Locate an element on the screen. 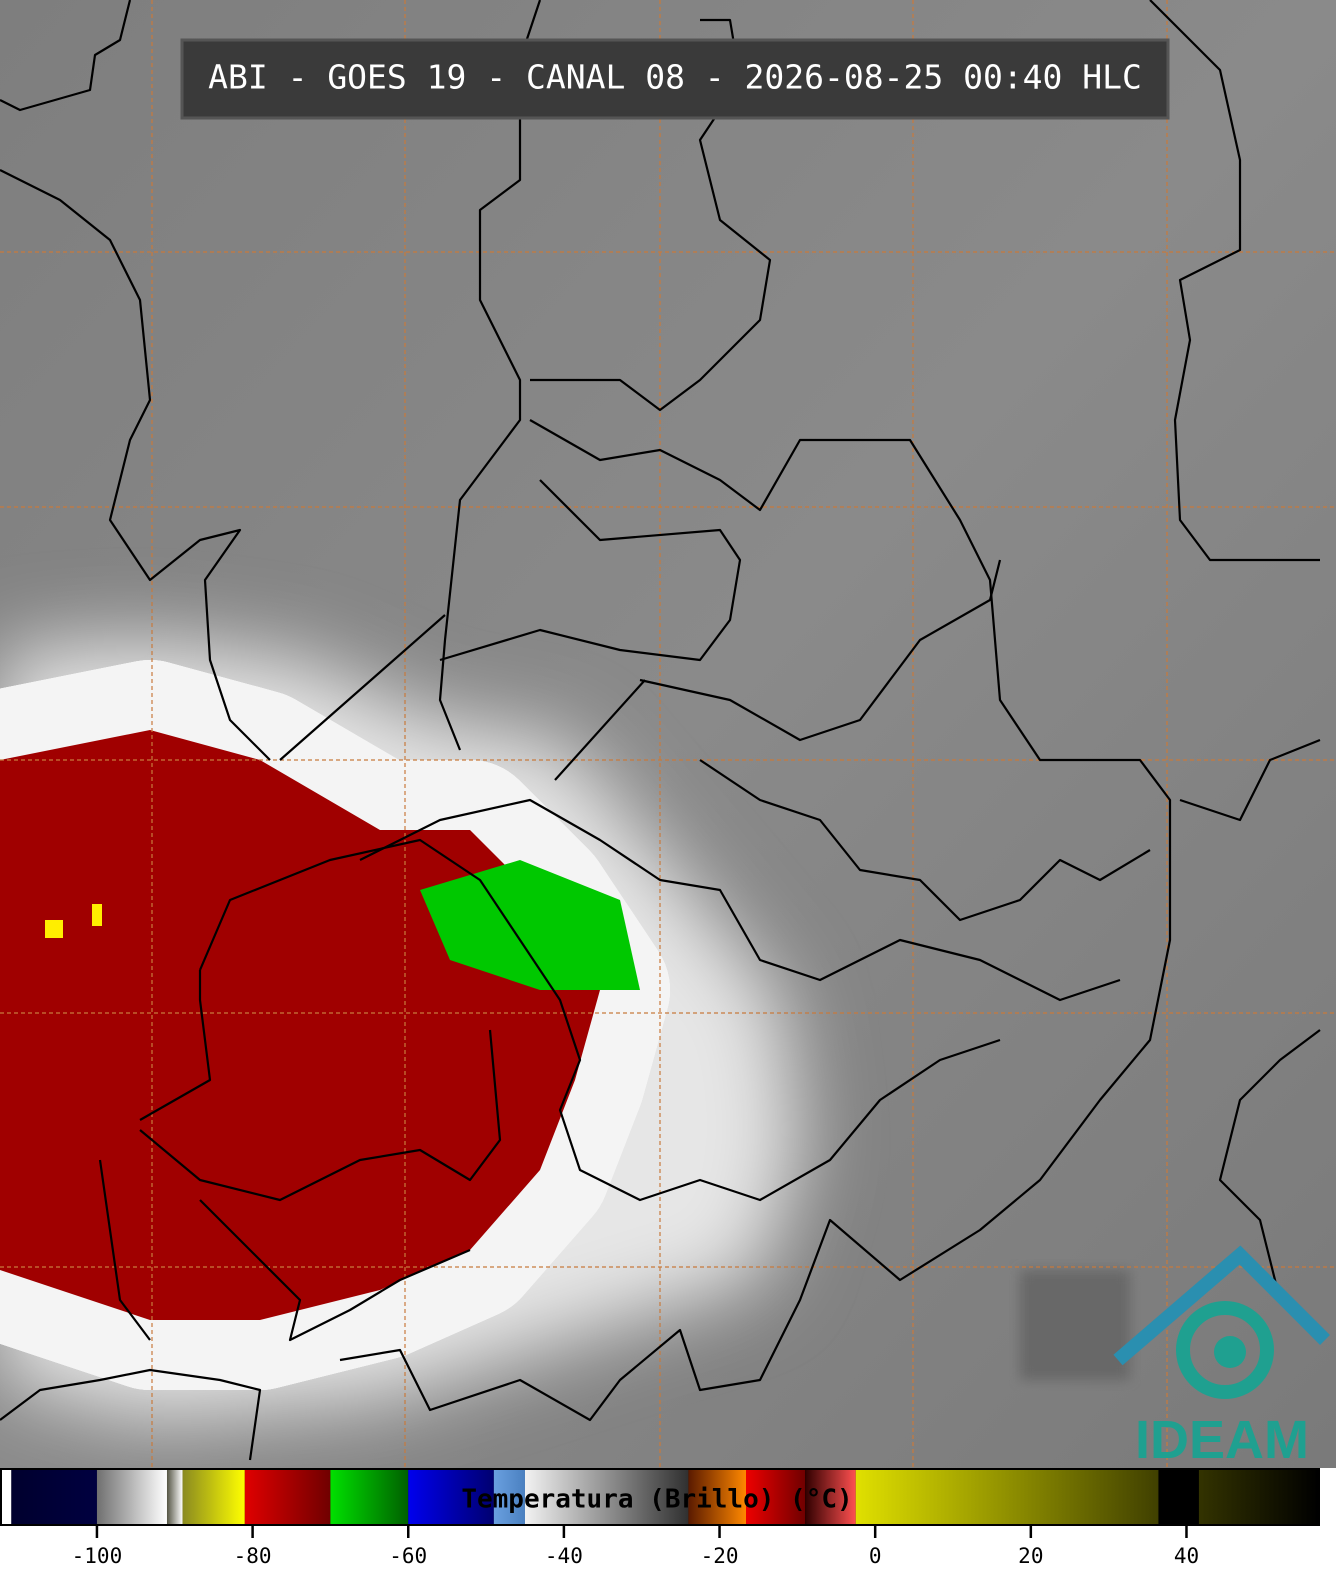 Image resolution: width=1336 pixels, height=1577 pixels. logo: IDEAM is located at coordinates (1221, 1357).